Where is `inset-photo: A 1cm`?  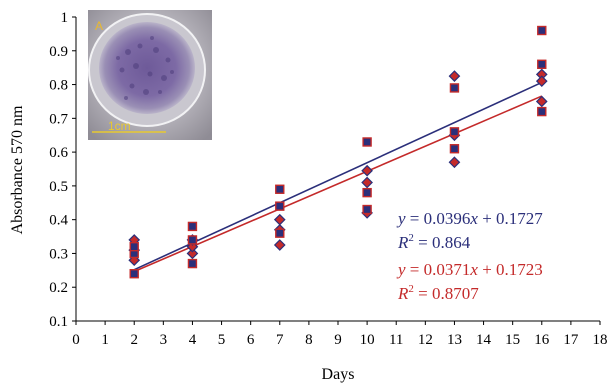
inset-photo: A 1cm is located at coordinates (150, 75).